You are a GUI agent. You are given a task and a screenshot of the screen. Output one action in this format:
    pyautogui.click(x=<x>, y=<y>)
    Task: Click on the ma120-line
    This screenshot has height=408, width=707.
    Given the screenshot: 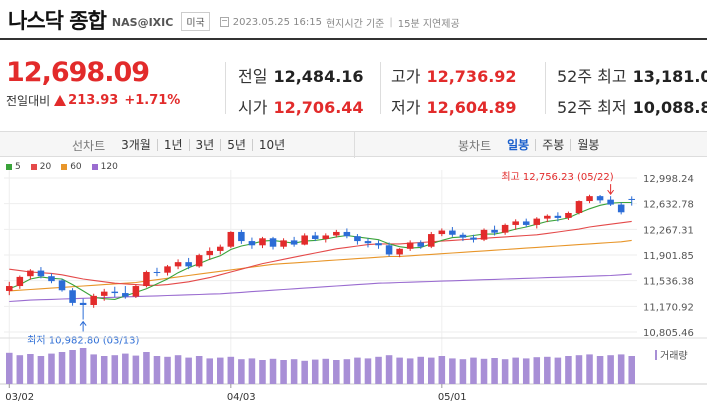 What is the action you would take?
    pyautogui.click(x=320, y=288)
    